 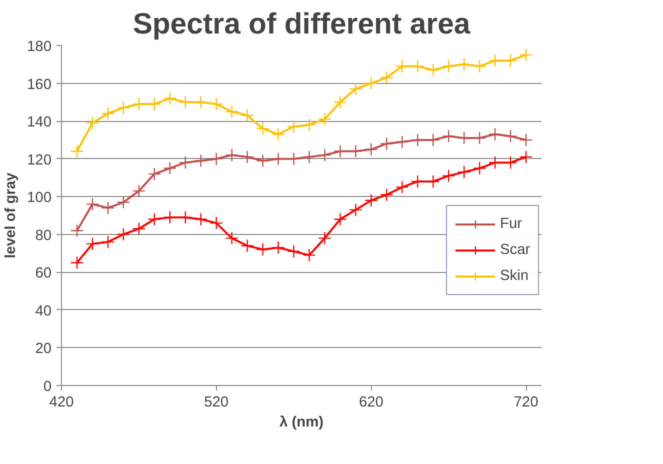 I want to click on y-axis-title: level of gray, so click(x=11, y=215).